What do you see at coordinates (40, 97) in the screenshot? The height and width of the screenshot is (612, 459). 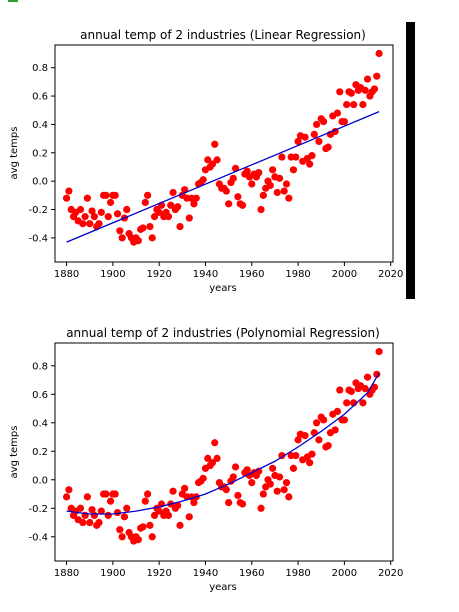 I see `y-tick-label: 0.6` at bounding box center [40, 97].